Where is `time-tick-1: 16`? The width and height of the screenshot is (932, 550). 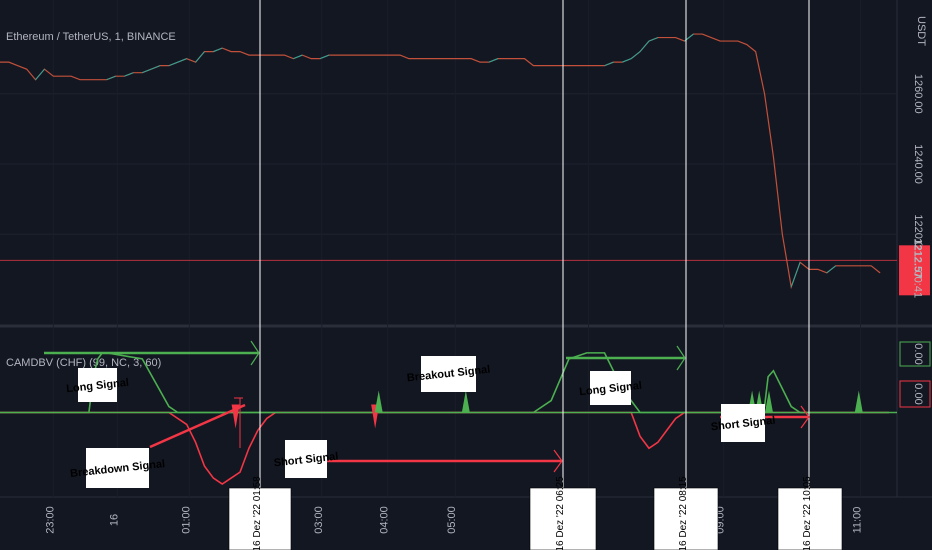
time-tick-1: 16 is located at coordinates (114, 520).